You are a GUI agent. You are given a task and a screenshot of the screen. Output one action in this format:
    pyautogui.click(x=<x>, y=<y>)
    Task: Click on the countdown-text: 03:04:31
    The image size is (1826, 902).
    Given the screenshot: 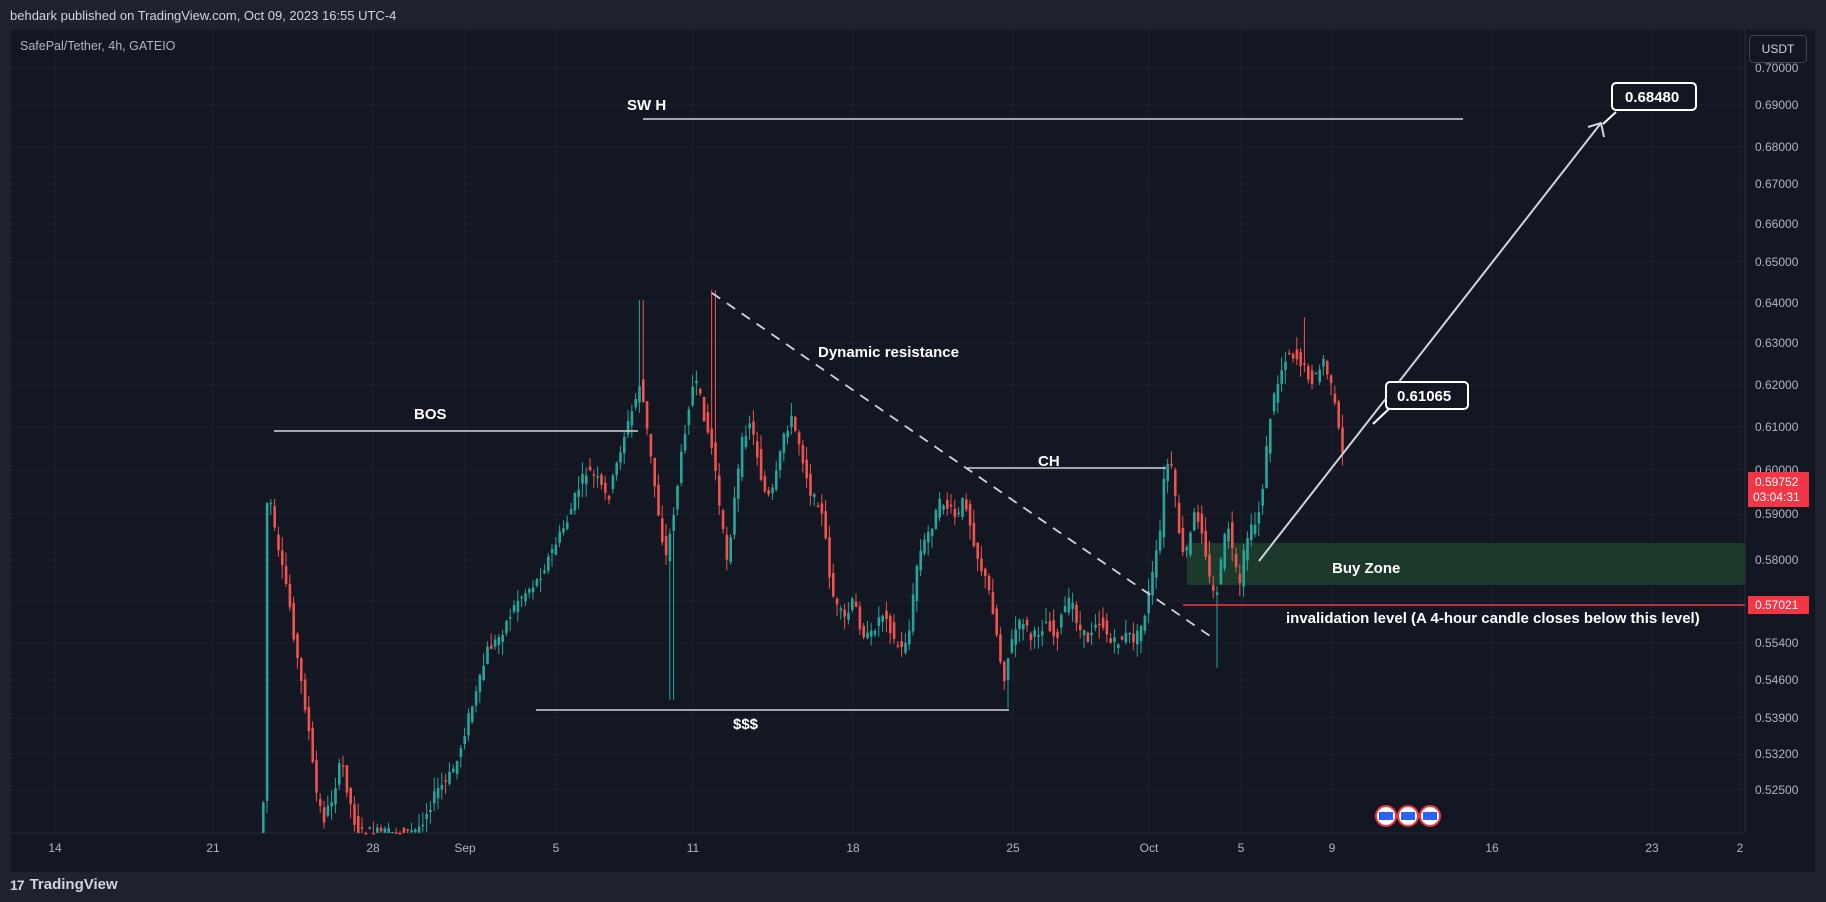 What is the action you would take?
    pyautogui.click(x=1776, y=497)
    